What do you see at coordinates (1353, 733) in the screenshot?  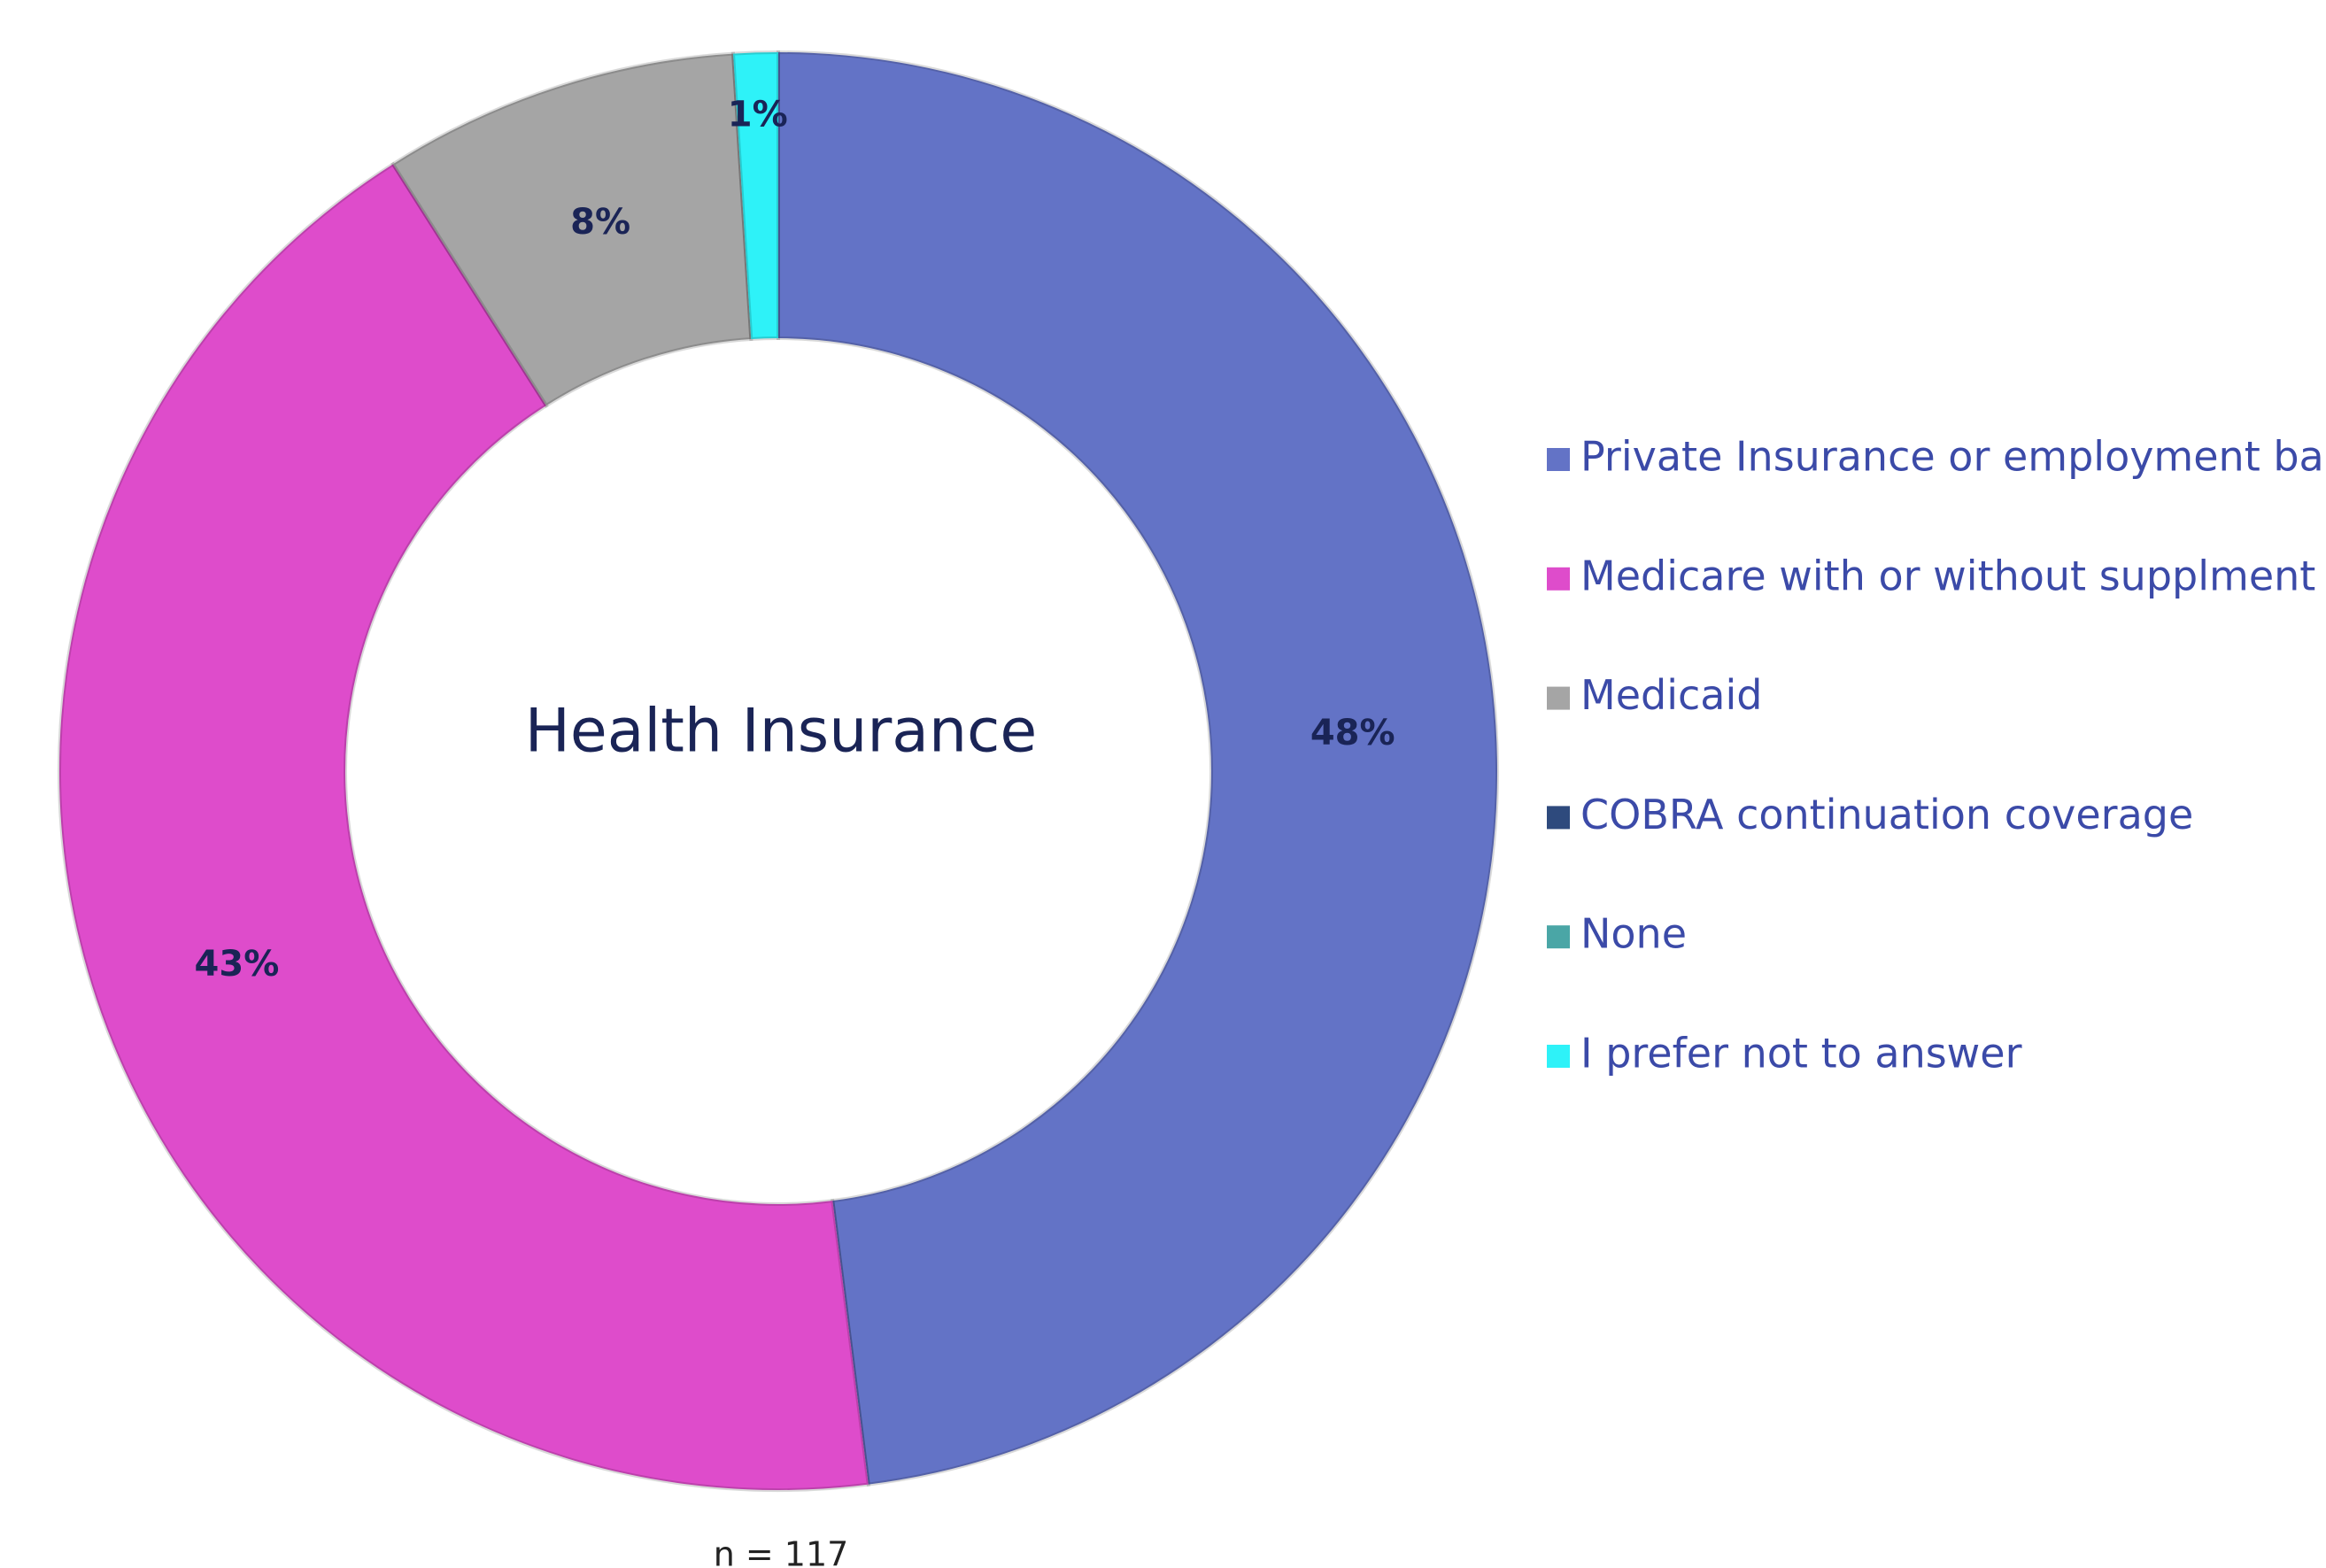 I see `data-label: 48%` at bounding box center [1353, 733].